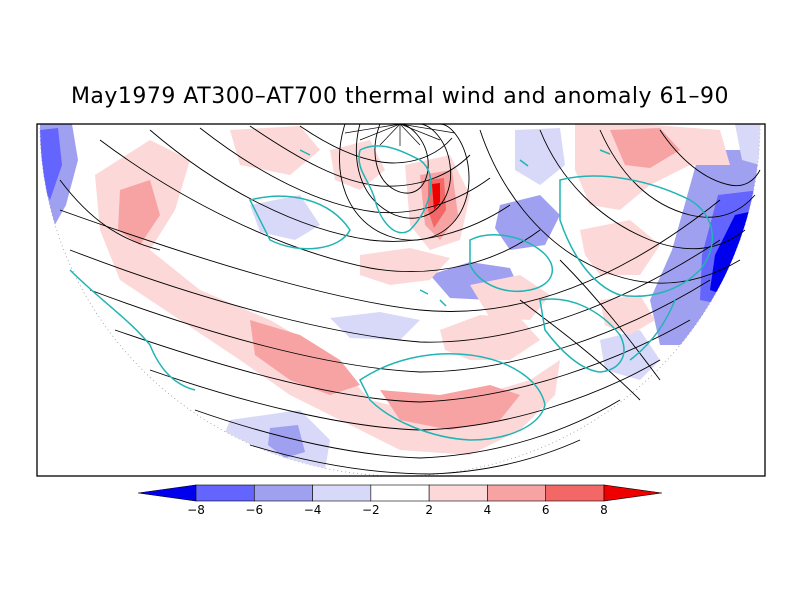 The image size is (800, 600). Describe the element at coordinates (254, 510) in the screenshot. I see `colorbar-tick-label: −6` at that location.